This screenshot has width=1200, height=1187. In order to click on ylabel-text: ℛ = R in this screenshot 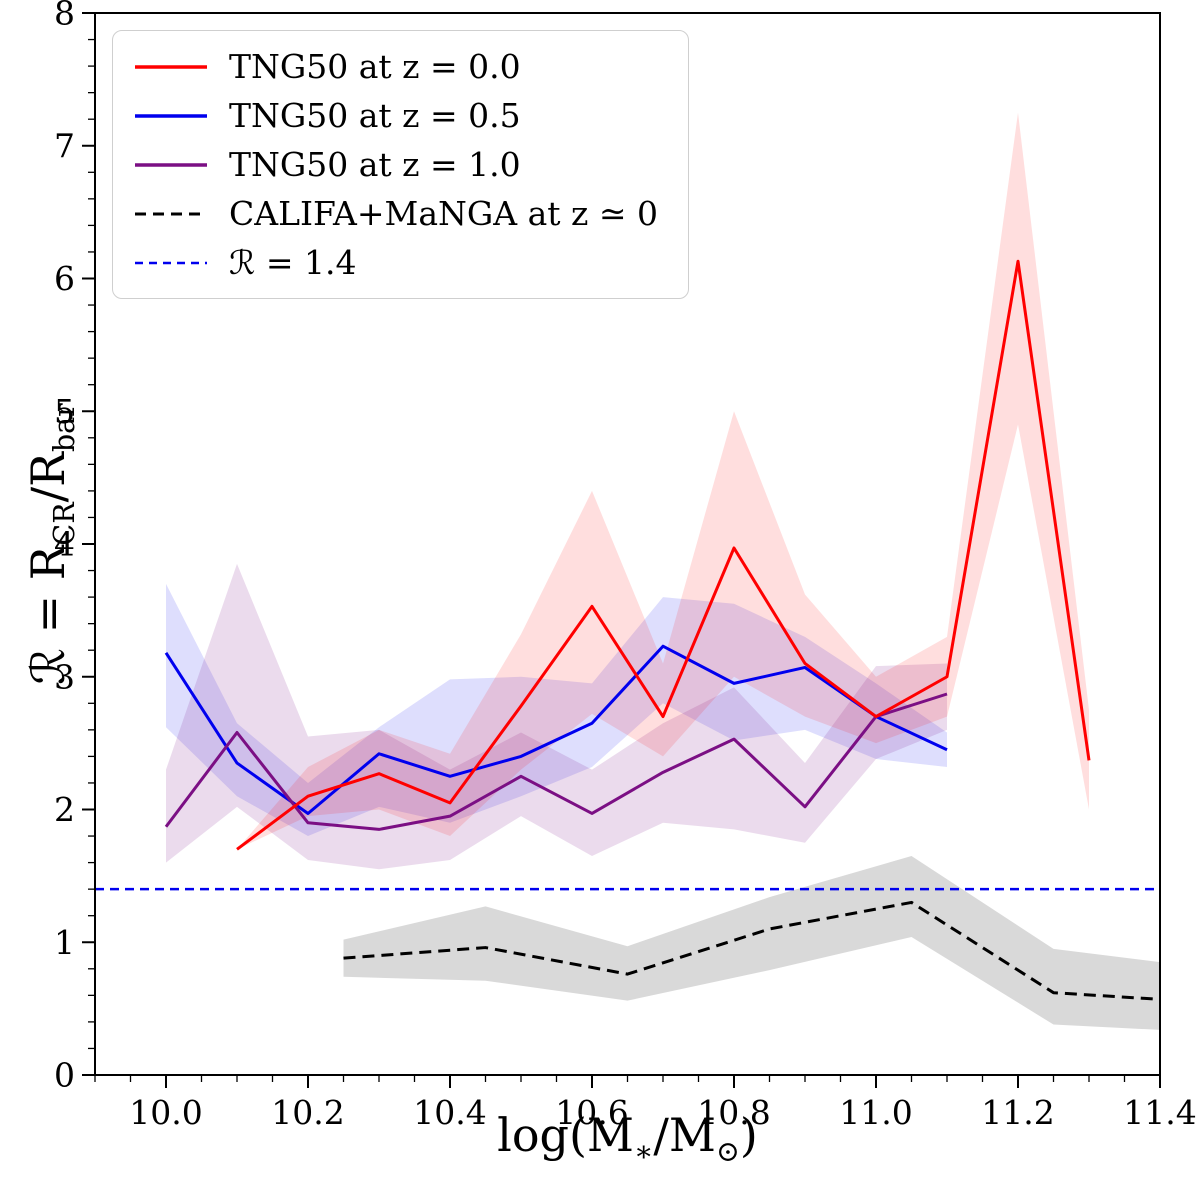, I will do `click(48, 615)`.